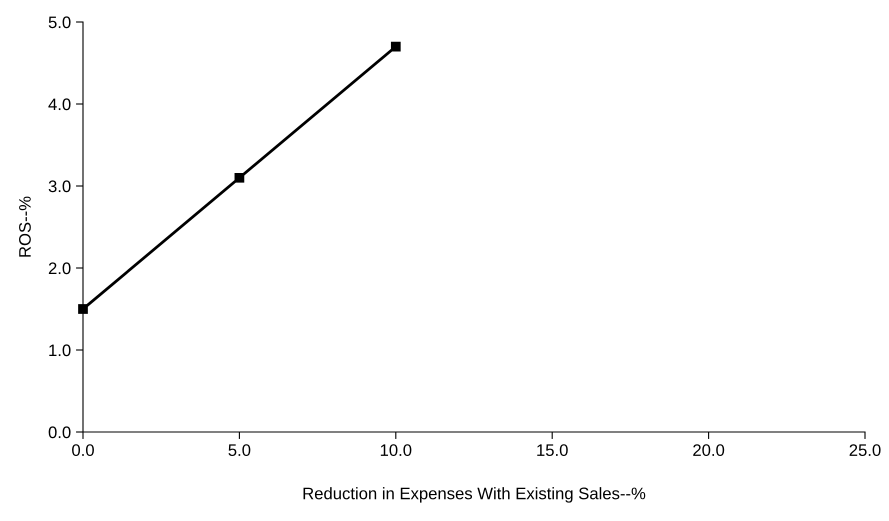 The width and height of the screenshot is (889, 521). What do you see at coordinates (552, 450) in the screenshot?
I see `x-tick-label: 15.0` at bounding box center [552, 450].